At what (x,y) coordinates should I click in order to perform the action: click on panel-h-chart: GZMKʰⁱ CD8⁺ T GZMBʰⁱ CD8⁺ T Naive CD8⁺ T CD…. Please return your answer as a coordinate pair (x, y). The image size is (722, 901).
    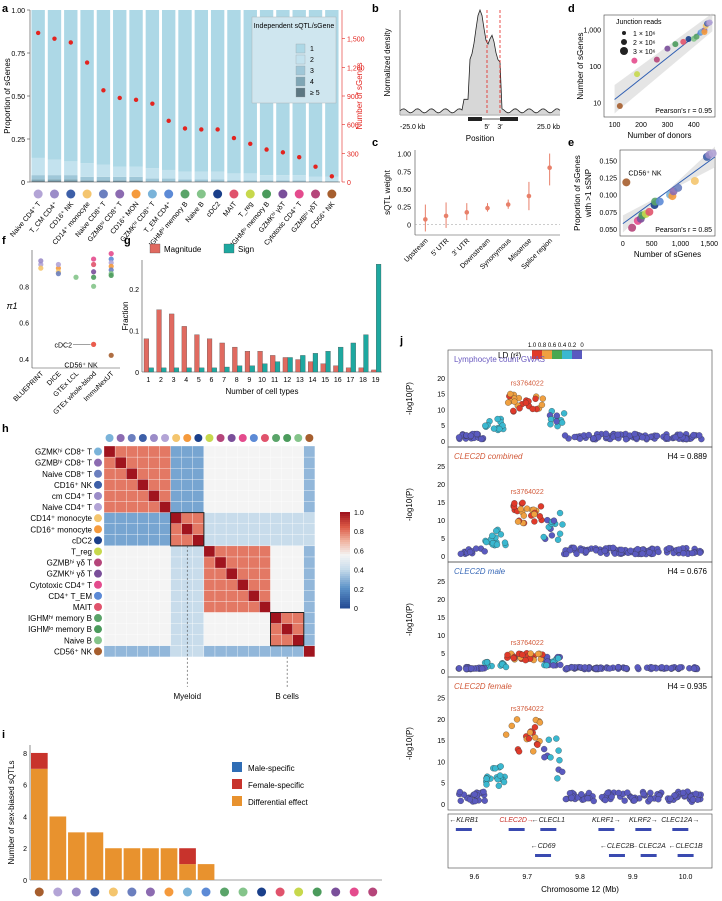
    Looking at the image, I should click on (196, 567).